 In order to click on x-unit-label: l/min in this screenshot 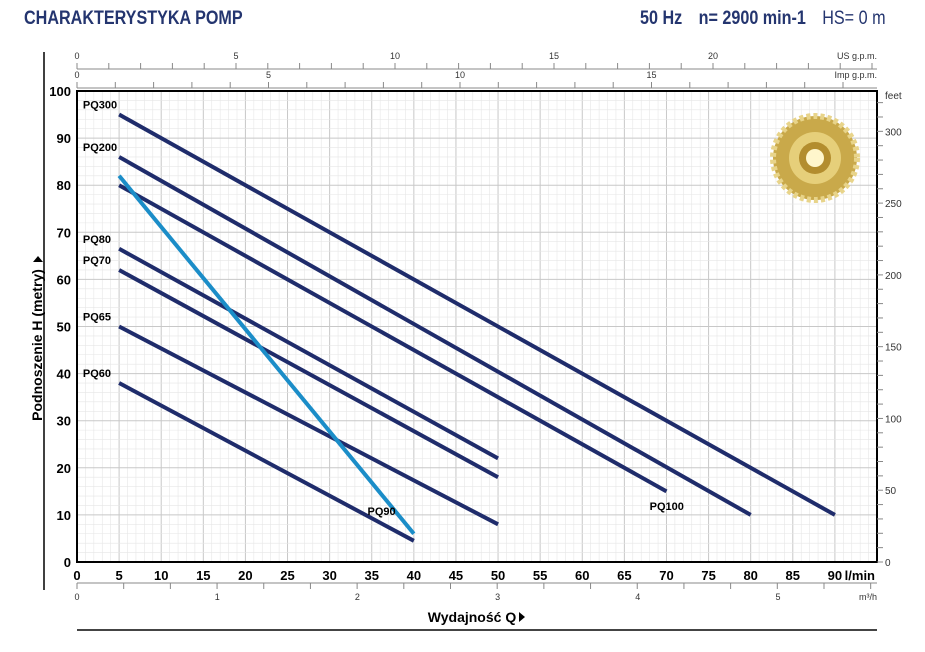, I will do `click(860, 575)`.